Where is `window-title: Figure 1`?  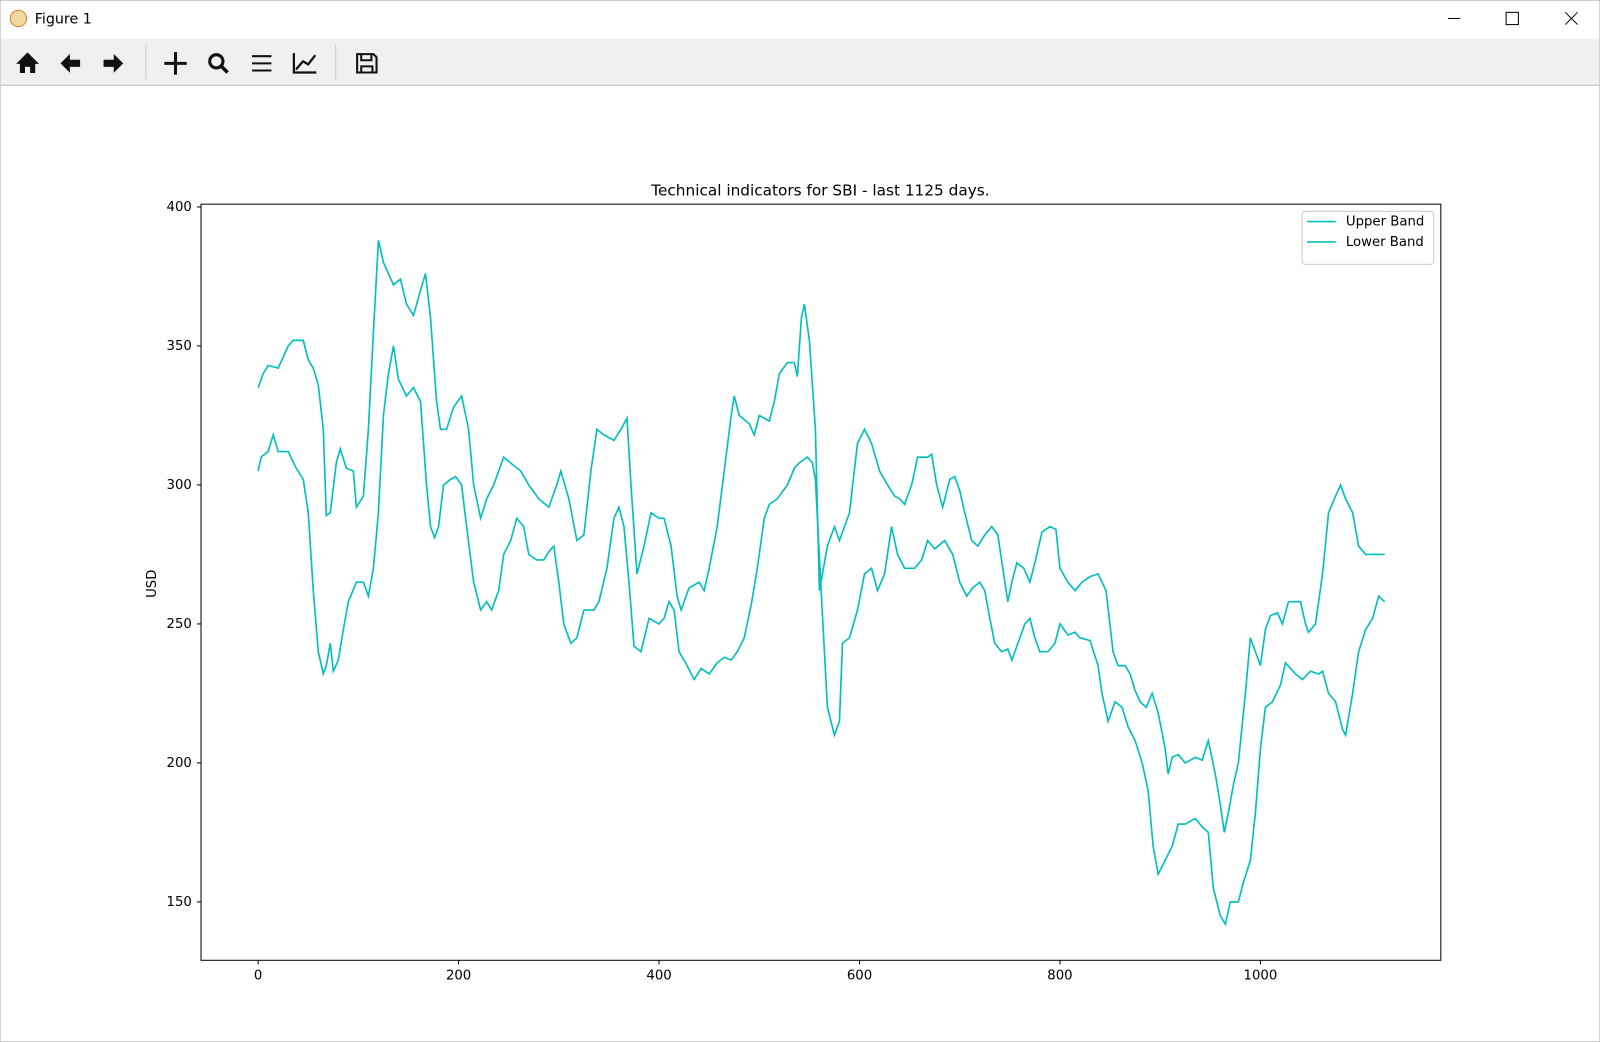
window-title: Figure 1 is located at coordinates (63, 19).